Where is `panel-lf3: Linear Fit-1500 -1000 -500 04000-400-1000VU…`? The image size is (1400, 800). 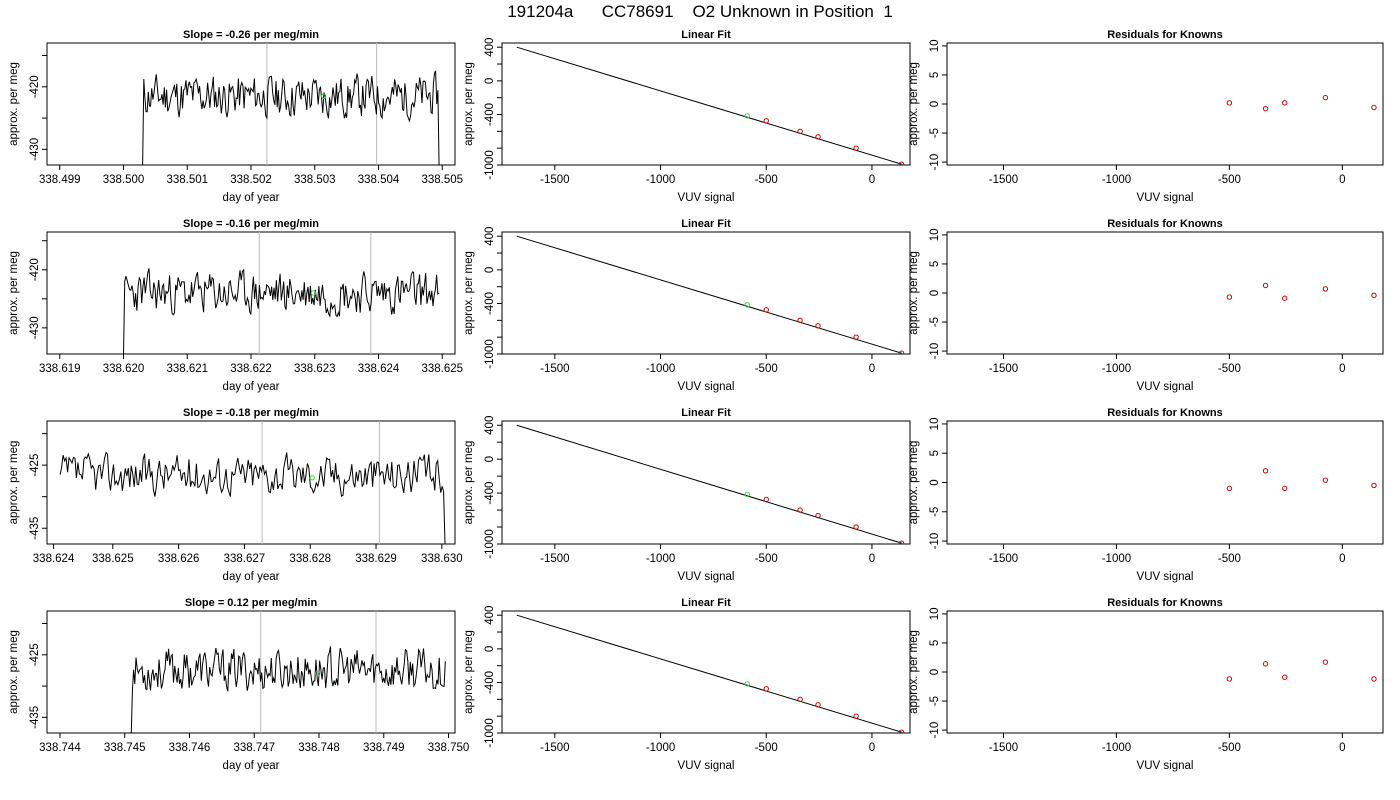
panel-lf3: Linear Fit-1500 -1000 -500 04000-400-1000VU… is located at coordinates (687, 495).